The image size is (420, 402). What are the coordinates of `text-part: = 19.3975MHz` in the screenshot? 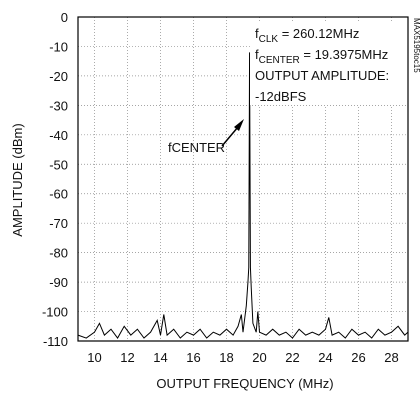 It's located at (344, 54).